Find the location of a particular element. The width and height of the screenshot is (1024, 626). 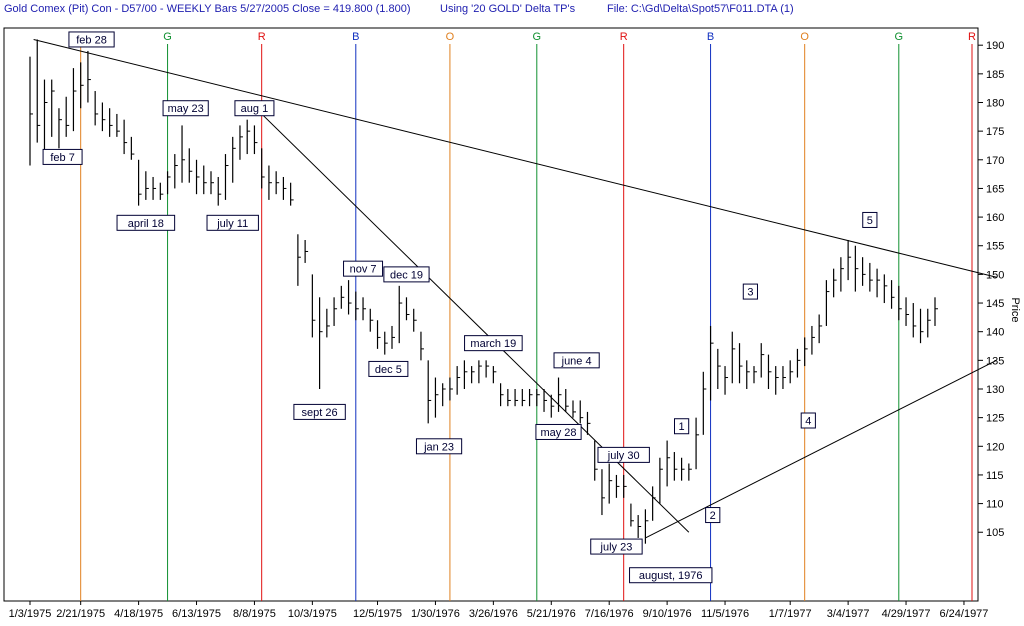

annotation-label: sept 26 is located at coordinates (320, 413).